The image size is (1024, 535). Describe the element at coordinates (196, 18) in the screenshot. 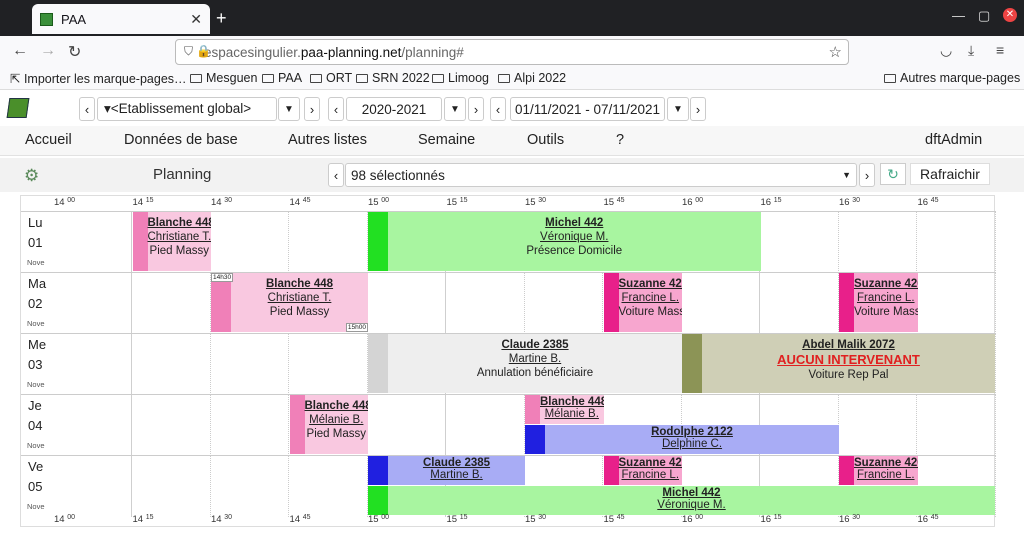

I see `close-tab-icon: ✕` at that location.